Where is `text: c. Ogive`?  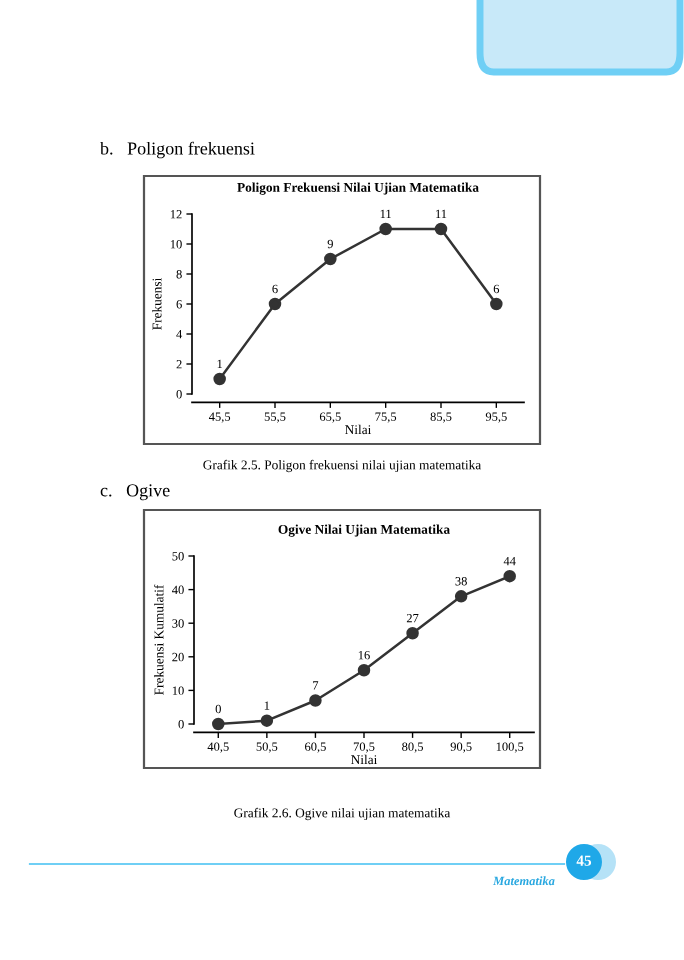 text: c. Ogive is located at coordinates (135, 492).